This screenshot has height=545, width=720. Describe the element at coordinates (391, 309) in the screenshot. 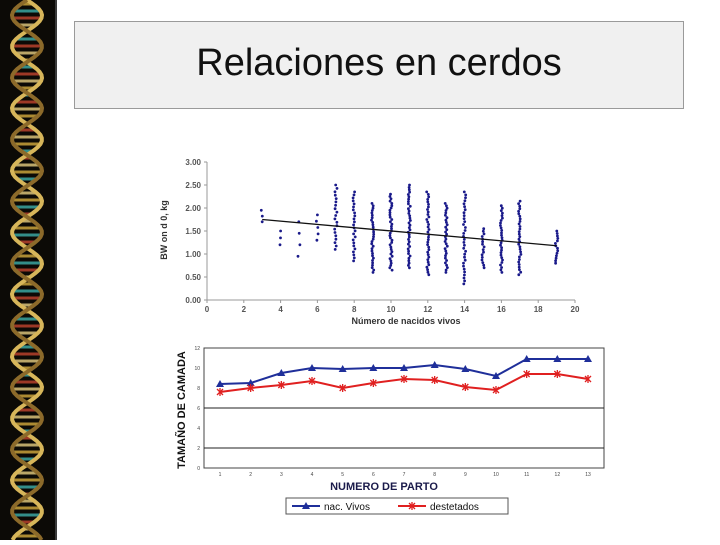

I see `scatter-x-tick-label: 10` at that location.